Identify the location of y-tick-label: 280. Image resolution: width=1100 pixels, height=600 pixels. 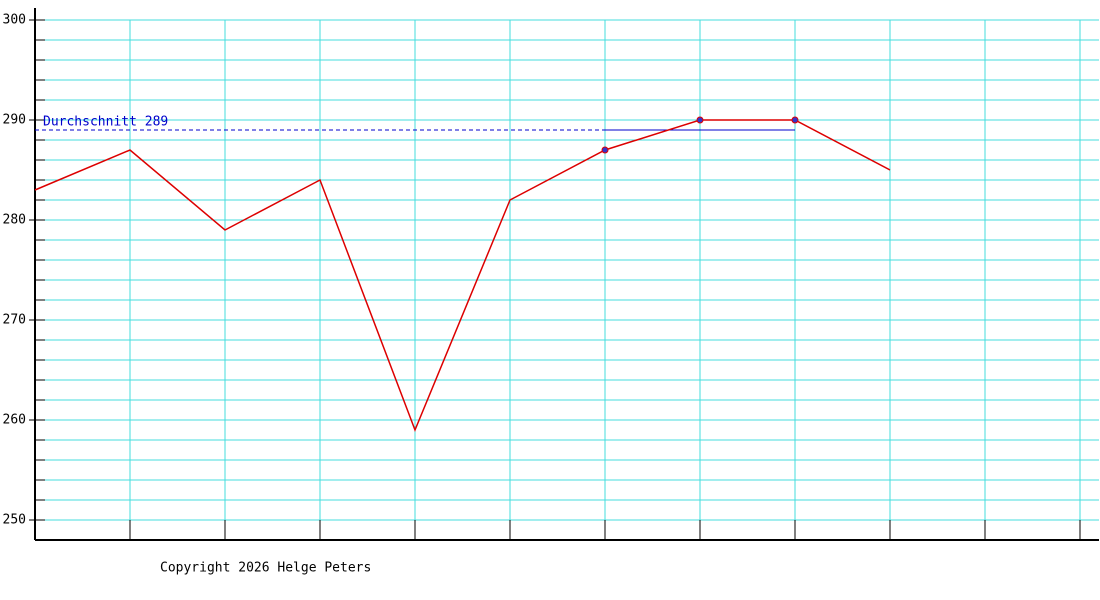
(14, 220).